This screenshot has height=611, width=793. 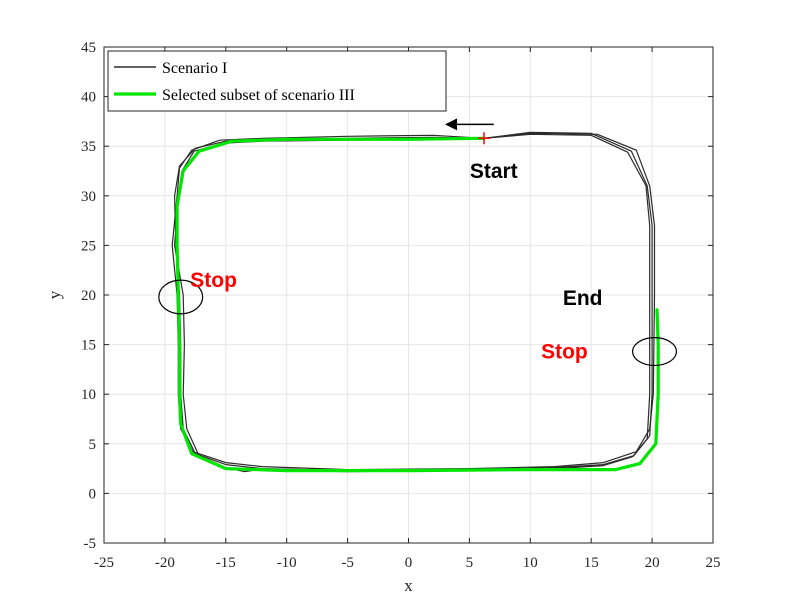 What do you see at coordinates (530, 563) in the screenshot?
I see `x-tick-label: 10` at bounding box center [530, 563].